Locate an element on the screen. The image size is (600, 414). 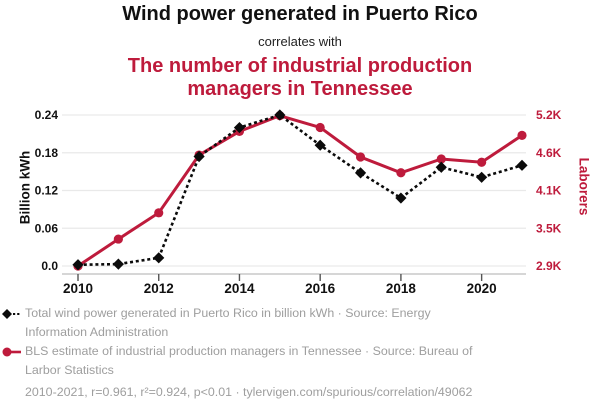
svg-text: 0.24 is located at coordinates (47, 115).